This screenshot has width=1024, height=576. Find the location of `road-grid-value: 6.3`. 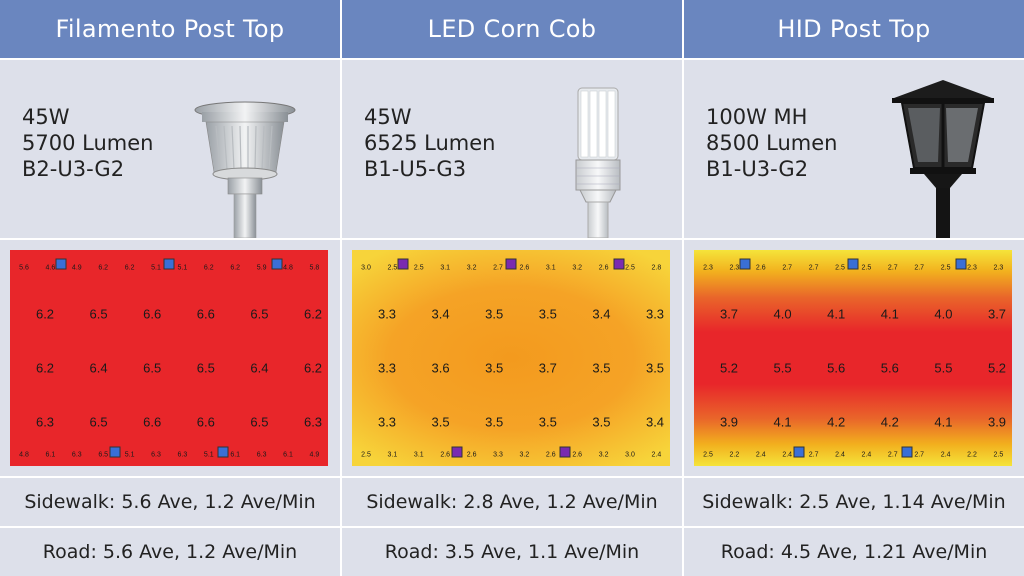

road-grid-value: 6.3 is located at coordinates (45, 422).